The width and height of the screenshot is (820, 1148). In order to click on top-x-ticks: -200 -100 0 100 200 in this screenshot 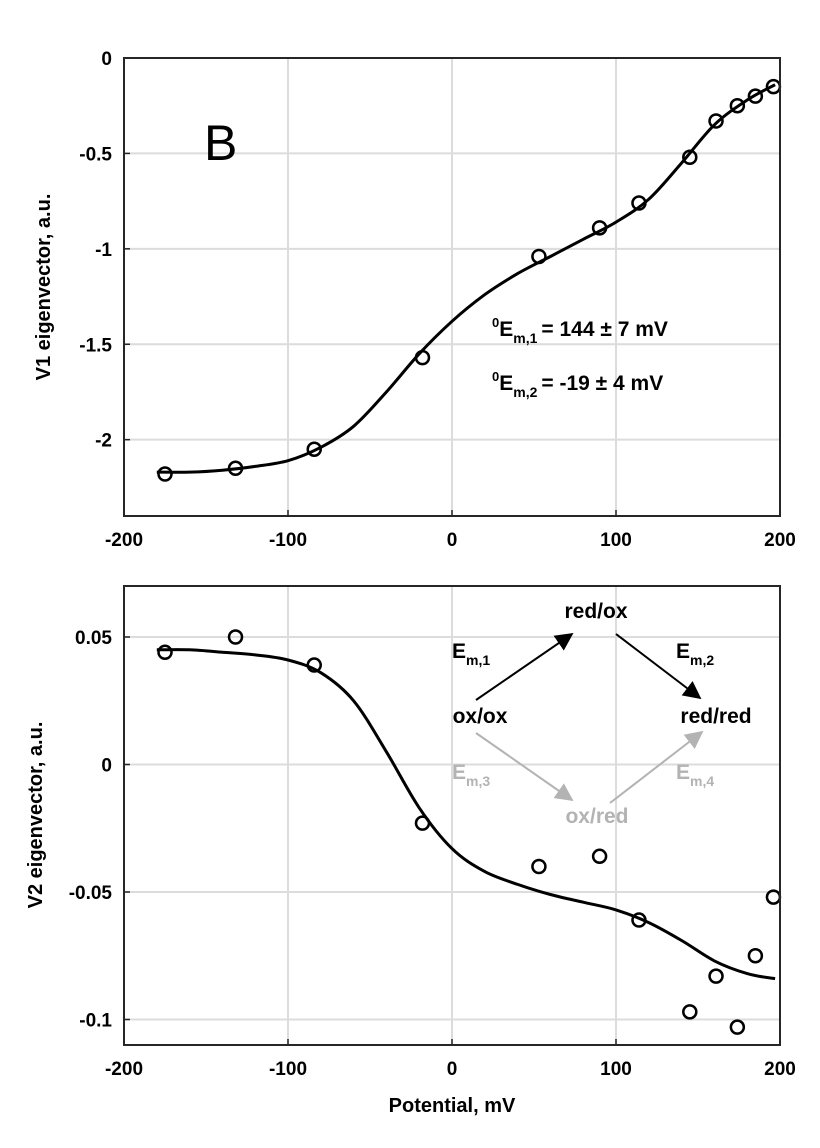, I will do `click(450, 530)`.